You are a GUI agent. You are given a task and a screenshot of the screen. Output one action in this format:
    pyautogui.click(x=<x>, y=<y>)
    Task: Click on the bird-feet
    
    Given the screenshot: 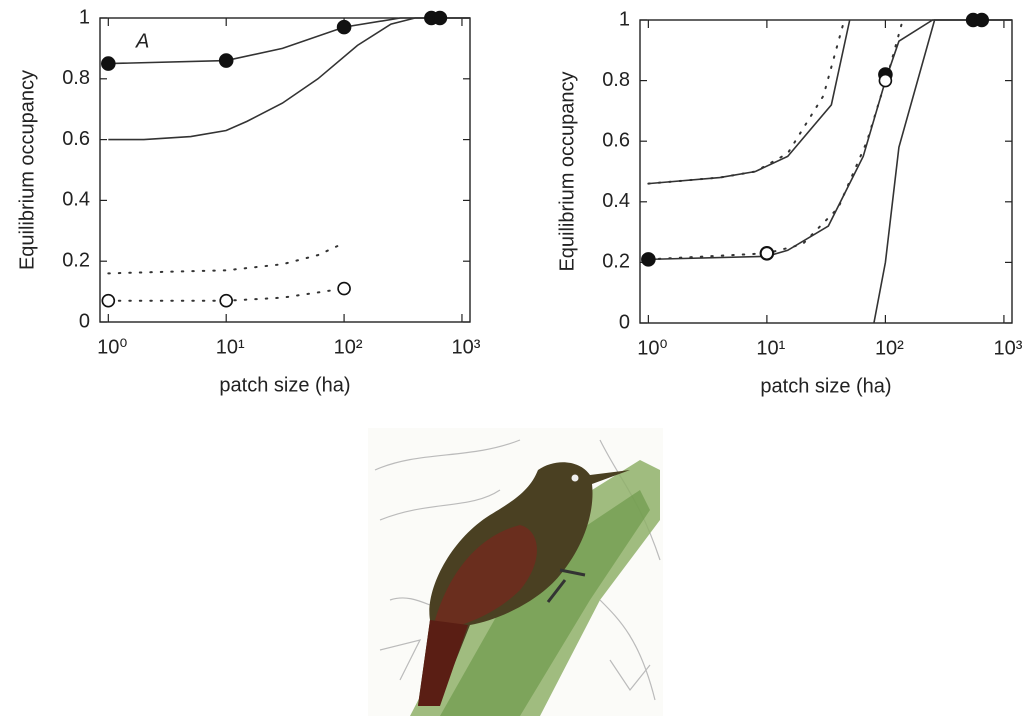 What is the action you would take?
    pyautogui.click(x=566, y=585)
    